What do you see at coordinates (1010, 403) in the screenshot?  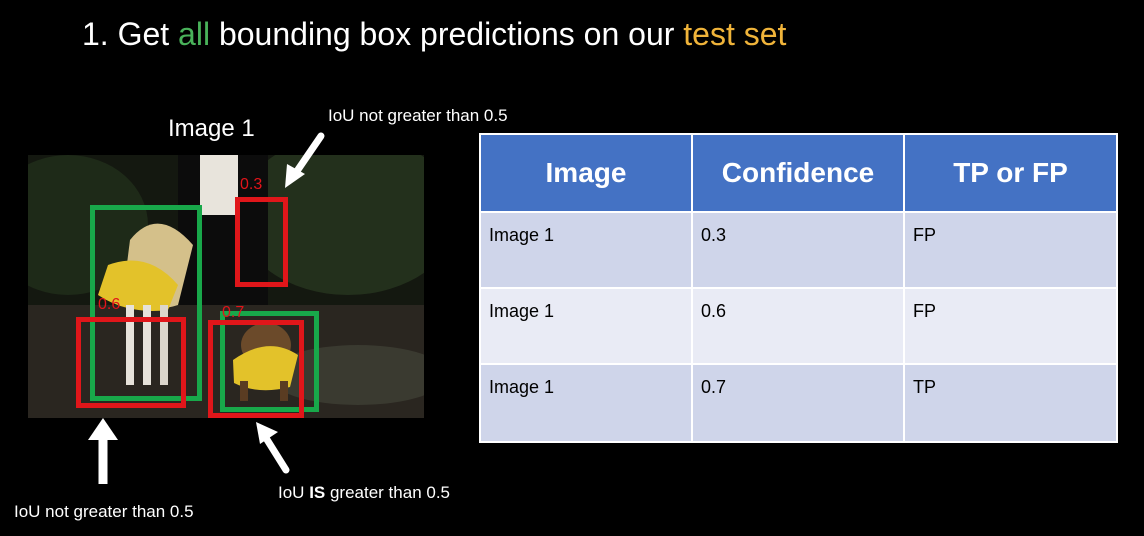 I see `cell-result: TP` at bounding box center [1010, 403].